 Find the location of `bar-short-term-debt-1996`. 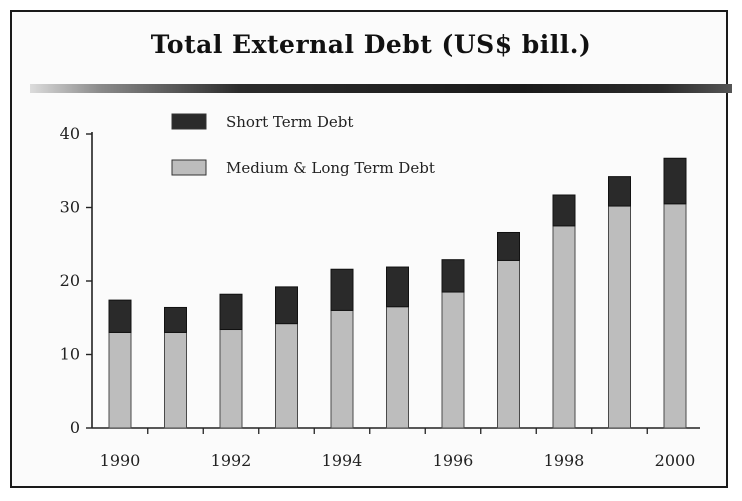

bar-short-term-debt-1996 is located at coordinates (453, 276).